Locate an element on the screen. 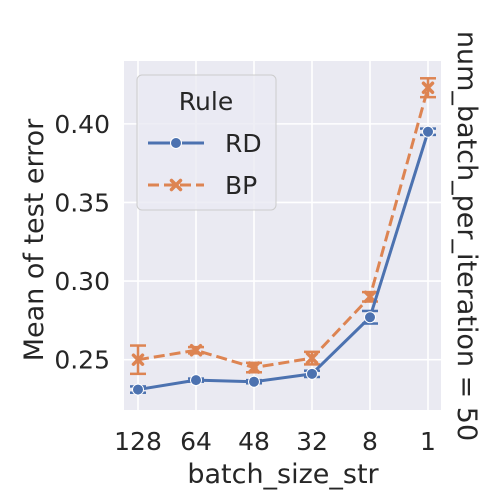 The width and height of the screenshot is (489, 504). legend-label-bp: BP is located at coordinates (241, 185).